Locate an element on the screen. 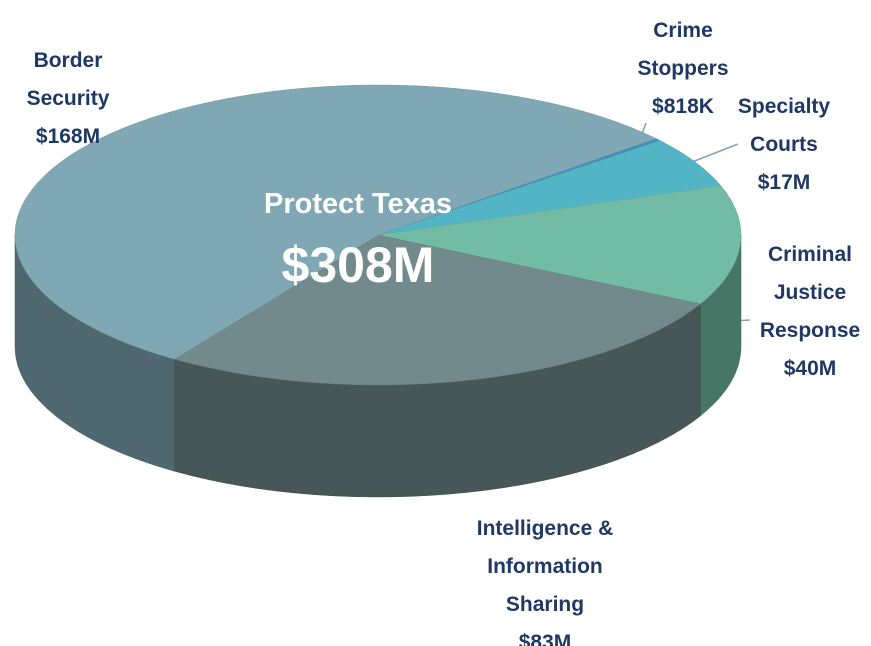 Image resolution: width=871 pixels, height=646 pixels. value-label: $168M is located at coordinates (68, 136).